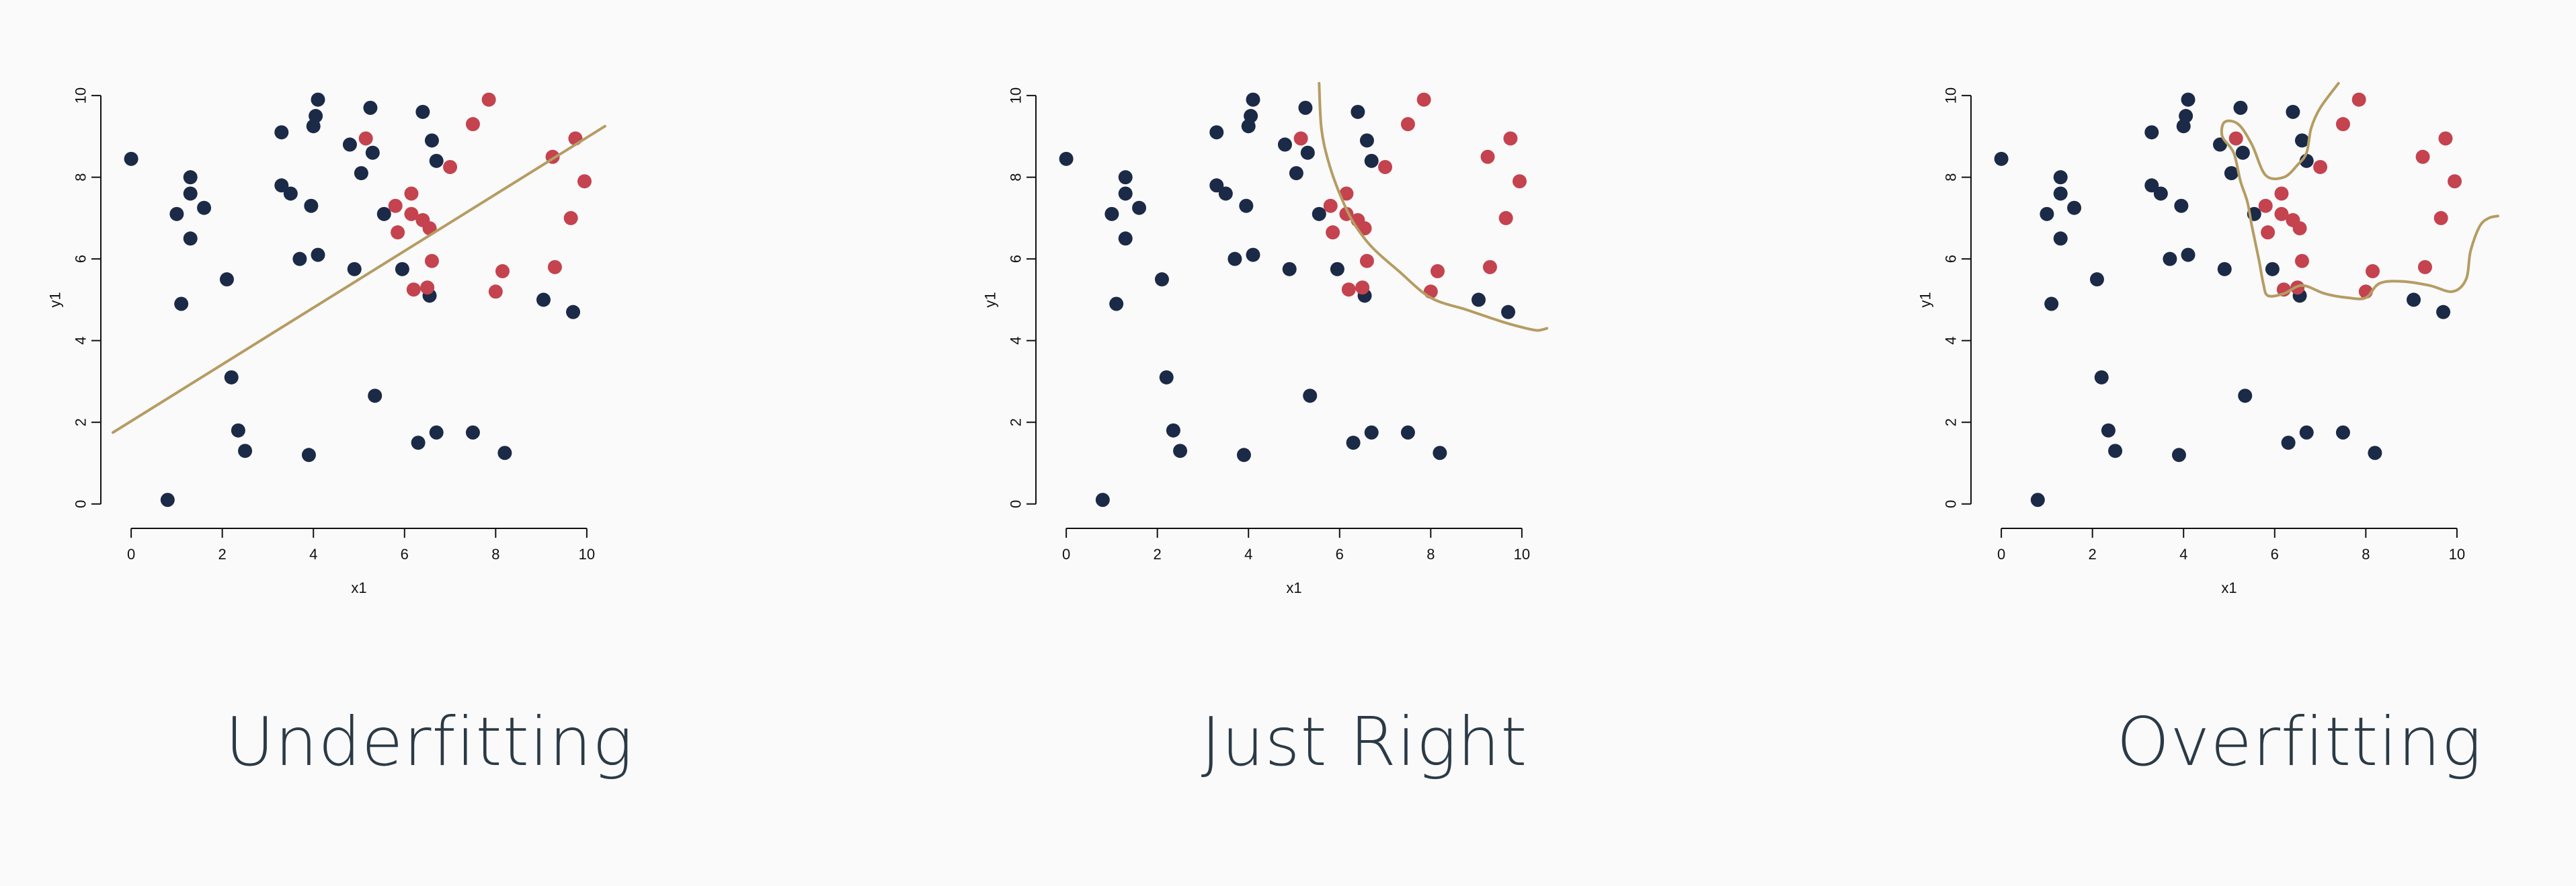  What do you see at coordinates (81, 96) in the screenshot?
I see `y-tick-label: 10` at bounding box center [81, 96].